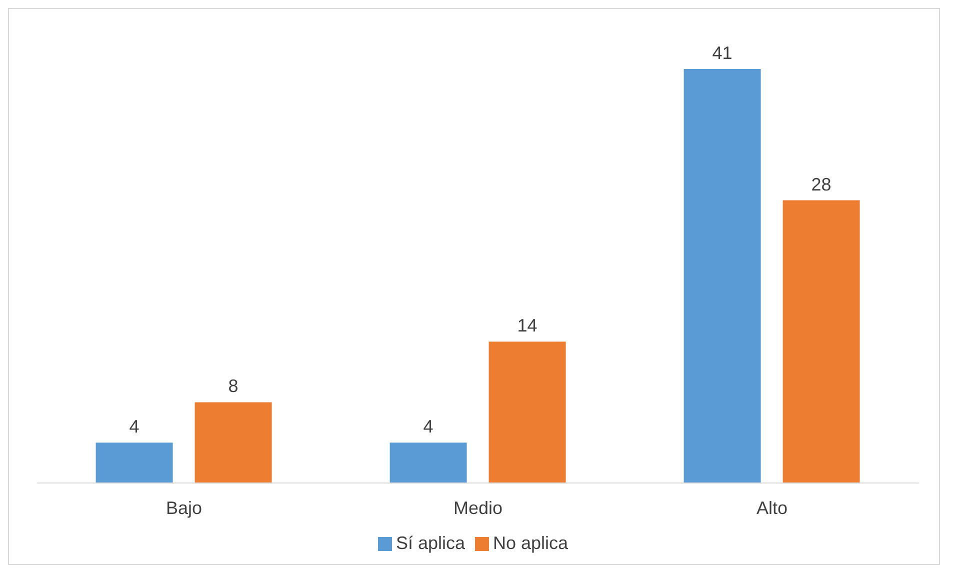 Image resolution: width=955 pixels, height=575 pixels. What do you see at coordinates (478, 508) in the screenshot?
I see `x-tick-label: Medio` at bounding box center [478, 508].